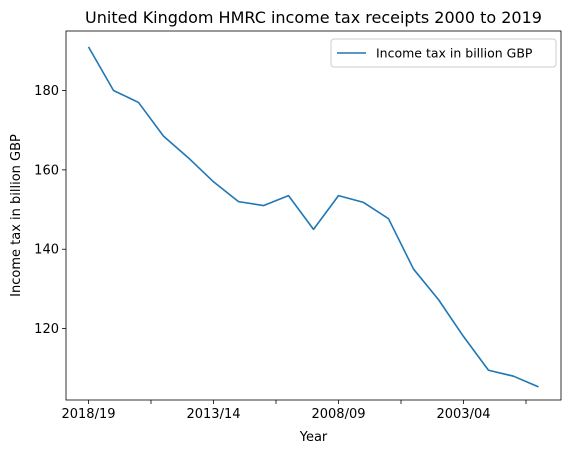  I want to click on legend-box, so click(443, 53).